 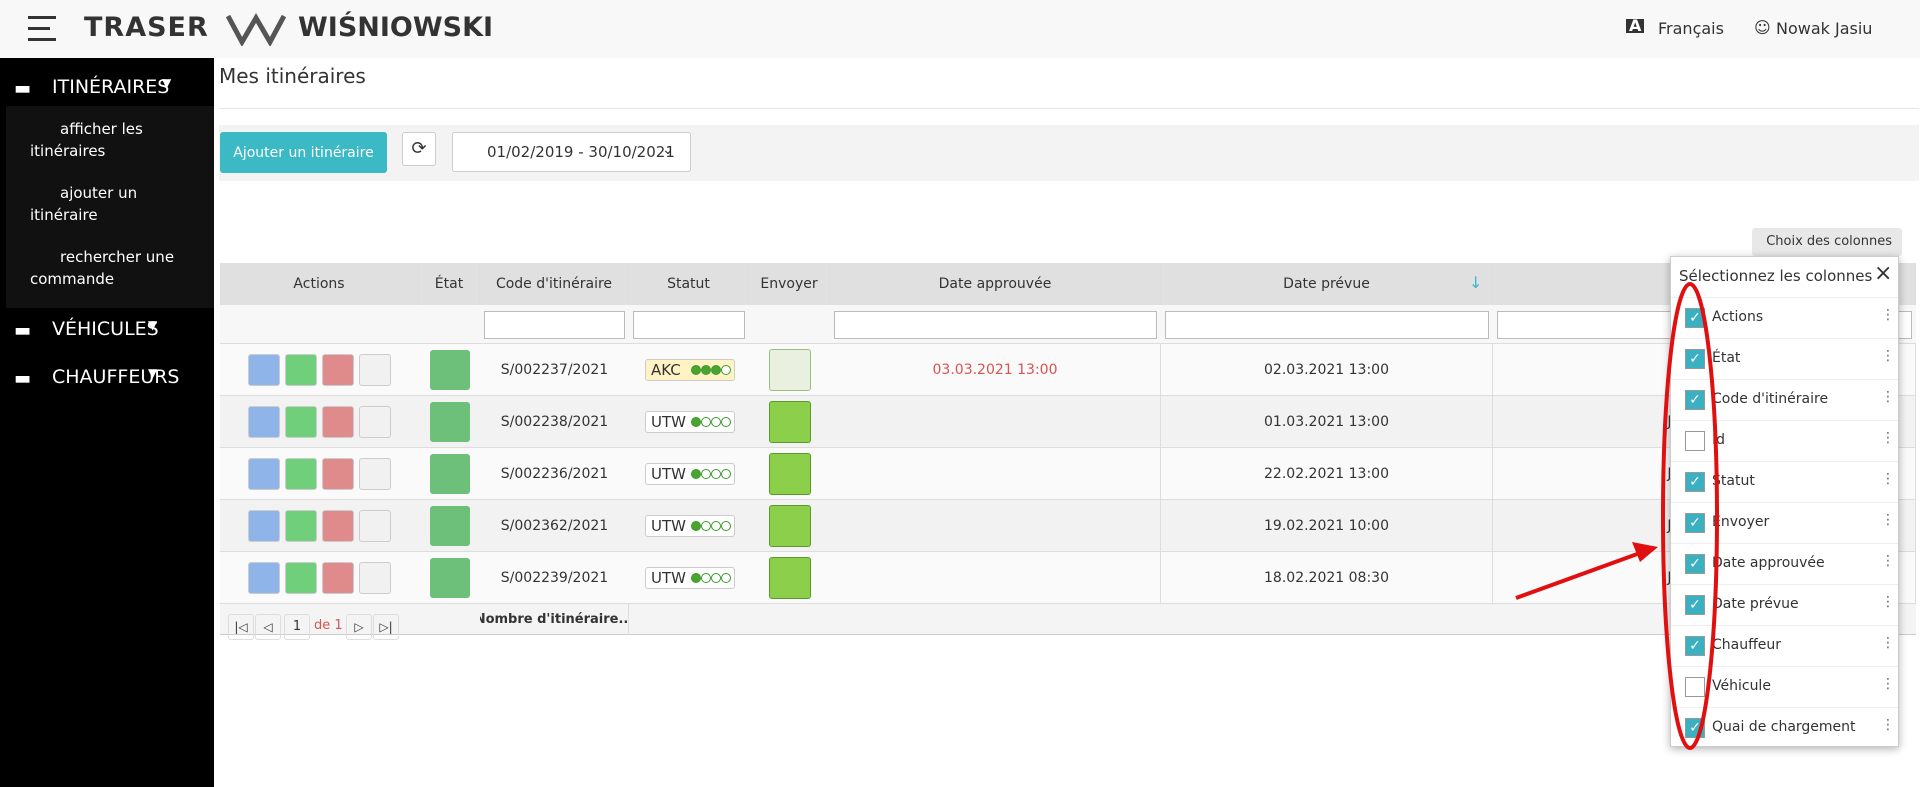 What do you see at coordinates (116, 377) in the screenshot?
I see `nav-section: CHAUFFEURS` at bounding box center [116, 377].